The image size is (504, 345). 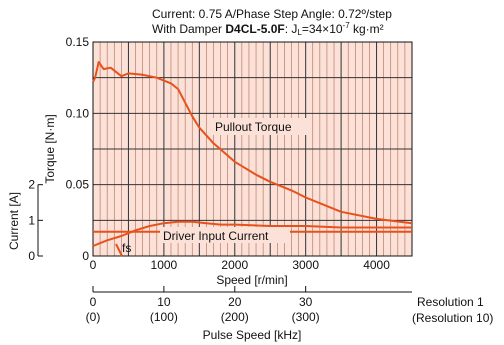 I want to click on inertia-exponent: -7, so click(x=347, y=25).